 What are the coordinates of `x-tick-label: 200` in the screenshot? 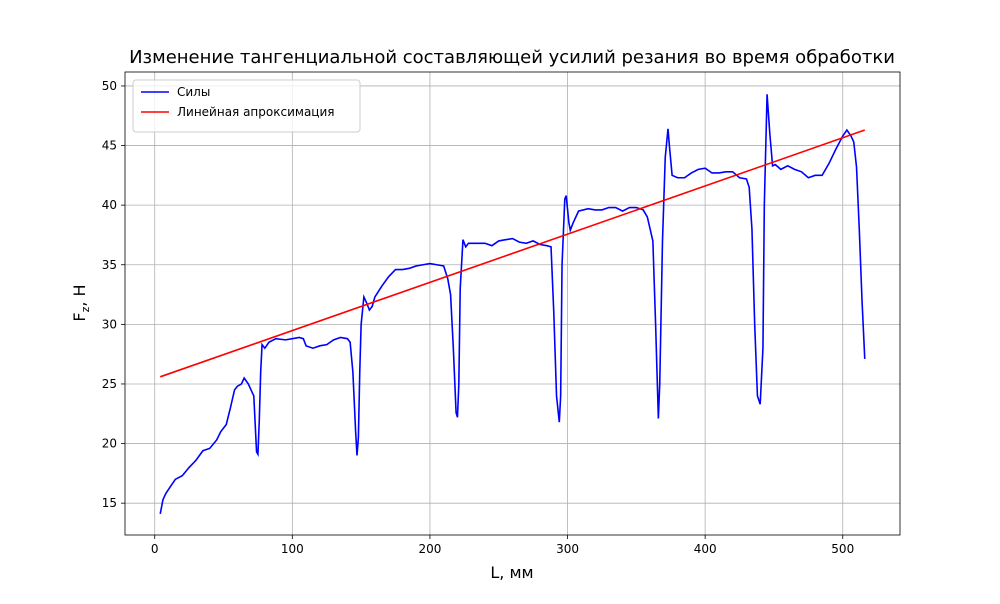 It's located at (429, 549).